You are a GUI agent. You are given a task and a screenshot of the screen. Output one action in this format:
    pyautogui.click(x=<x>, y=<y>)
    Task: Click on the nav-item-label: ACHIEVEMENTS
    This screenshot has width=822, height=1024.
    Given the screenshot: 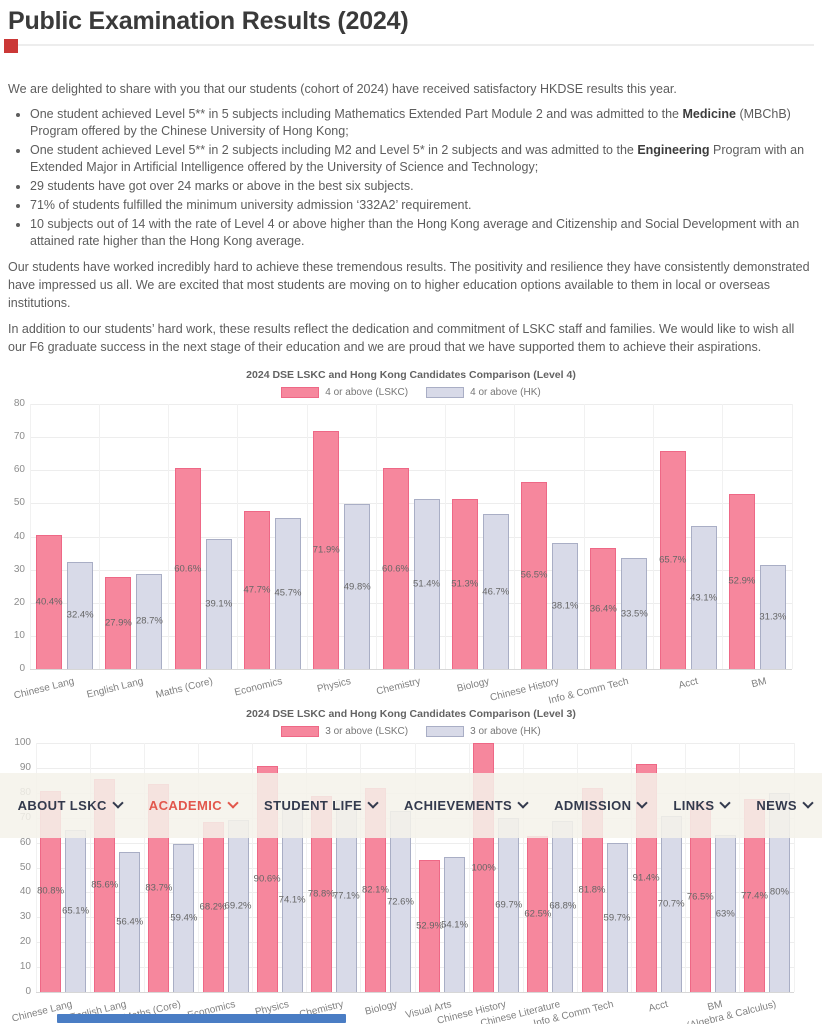 What is the action you would take?
    pyautogui.click(x=458, y=805)
    